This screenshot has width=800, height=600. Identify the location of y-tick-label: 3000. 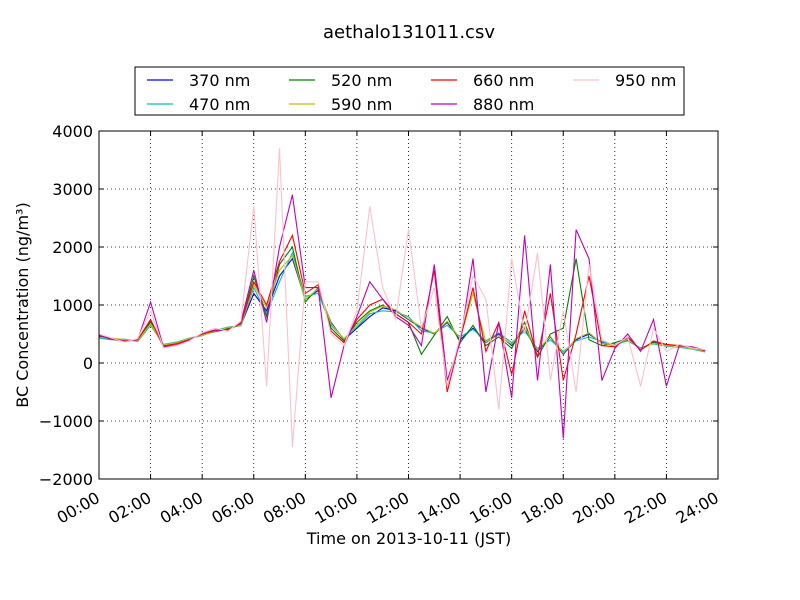
(72, 189).